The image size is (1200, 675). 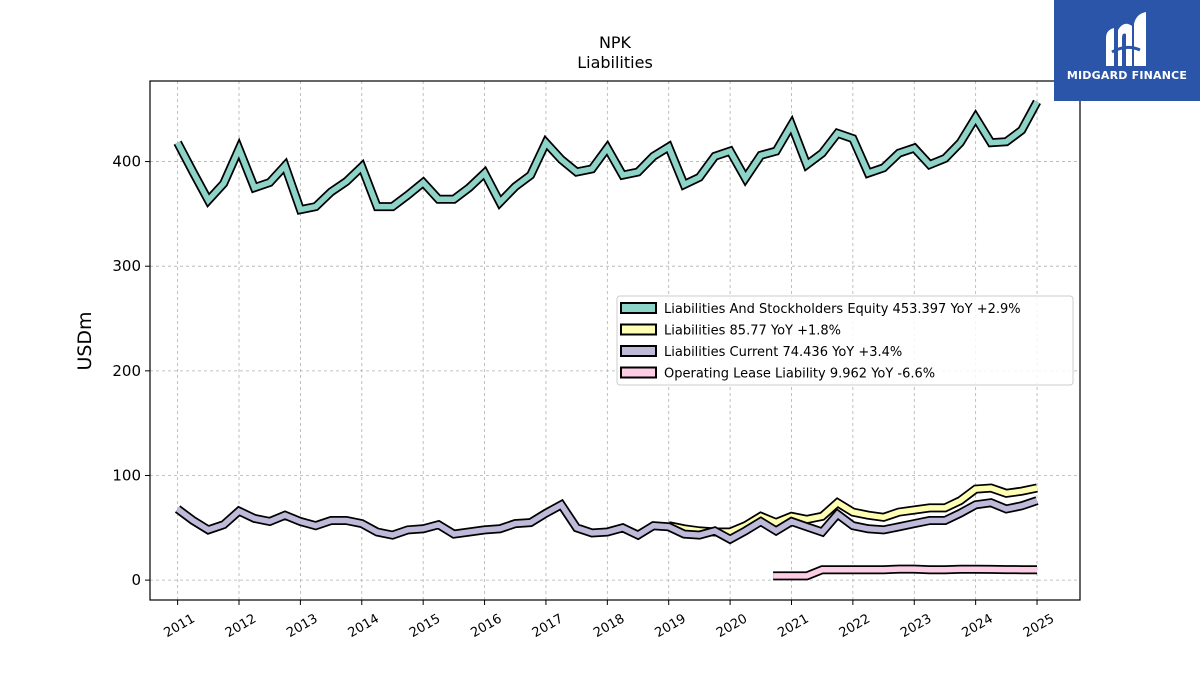 I want to click on legend-label: Liabilities Current 74.436 YoY +3.4%, so click(x=783, y=352).